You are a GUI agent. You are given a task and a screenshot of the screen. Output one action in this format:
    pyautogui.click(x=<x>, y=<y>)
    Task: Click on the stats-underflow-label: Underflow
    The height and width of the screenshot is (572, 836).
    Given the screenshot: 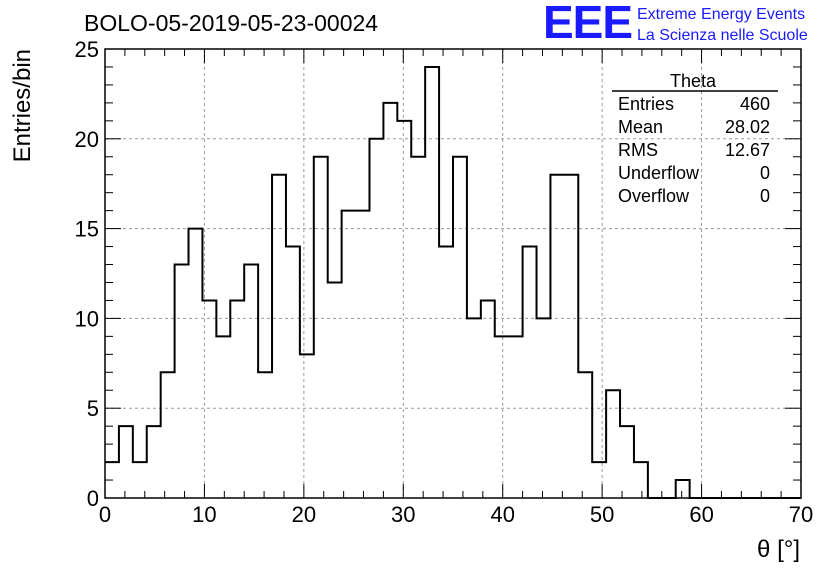 What is the action you would take?
    pyautogui.click(x=659, y=173)
    